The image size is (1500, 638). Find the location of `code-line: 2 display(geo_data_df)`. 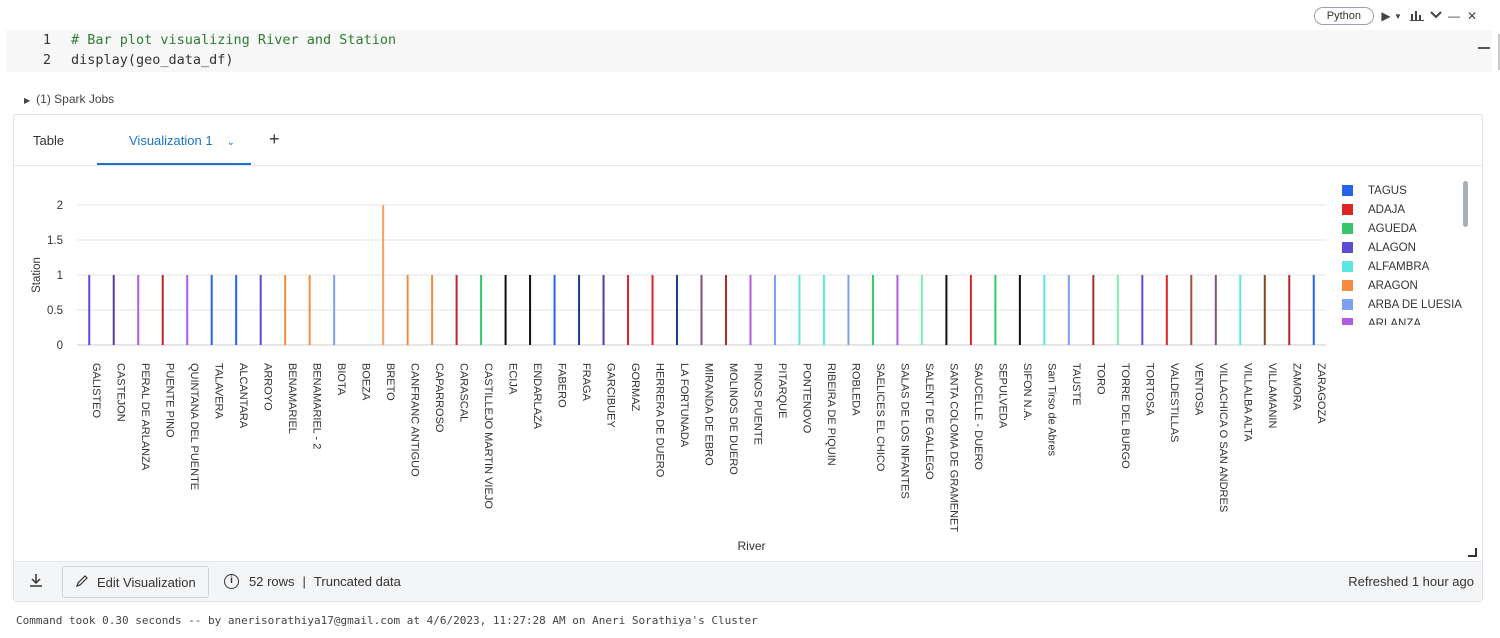

code-line: 2 display(geo_data_df) is located at coordinates (749, 60).